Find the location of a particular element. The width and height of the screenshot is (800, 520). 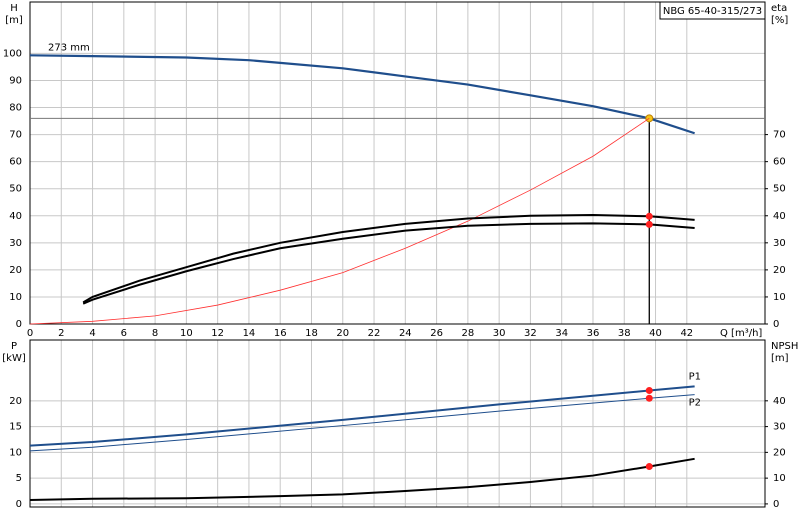

y-axis-label: P is located at coordinates (14, 346).